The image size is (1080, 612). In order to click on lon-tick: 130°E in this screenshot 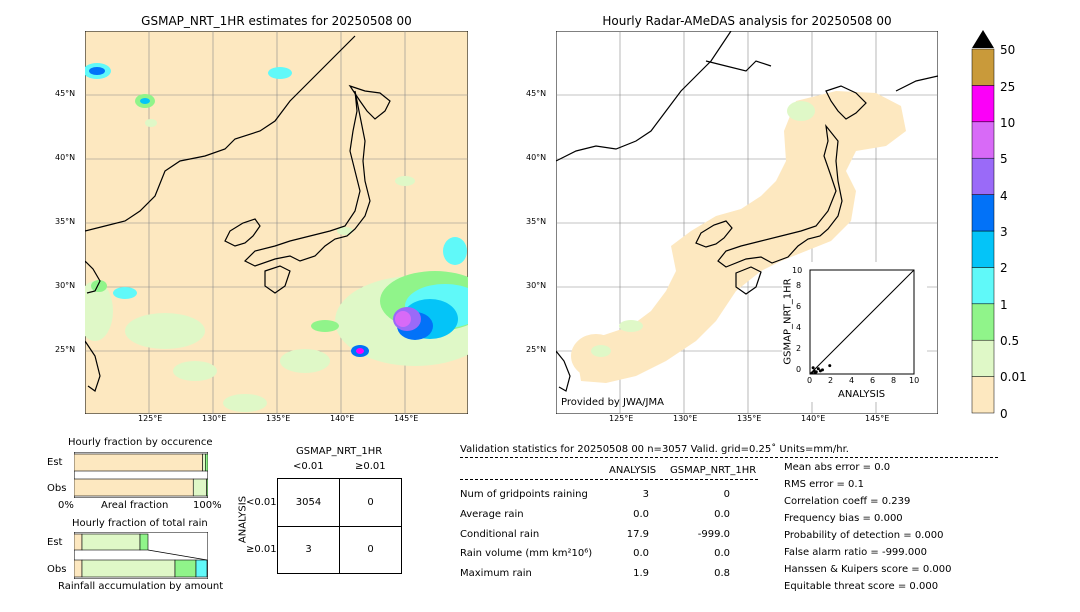, I will do `click(685, 418)`.